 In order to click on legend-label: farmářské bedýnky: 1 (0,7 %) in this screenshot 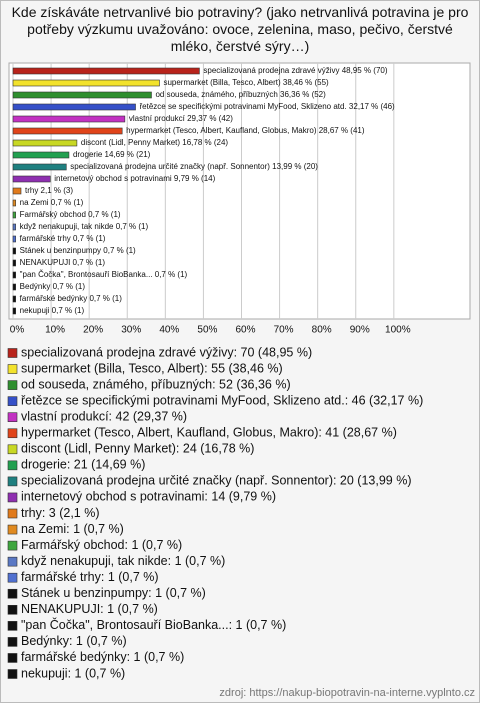, I will do `click(102, 657)`.